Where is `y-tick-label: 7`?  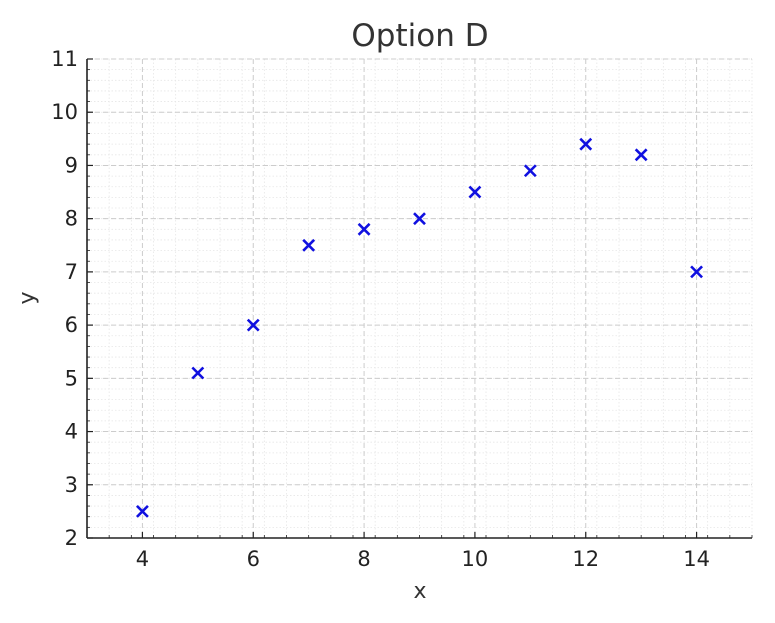 y-tick-label: 7 is located at coordinates (71, 272).